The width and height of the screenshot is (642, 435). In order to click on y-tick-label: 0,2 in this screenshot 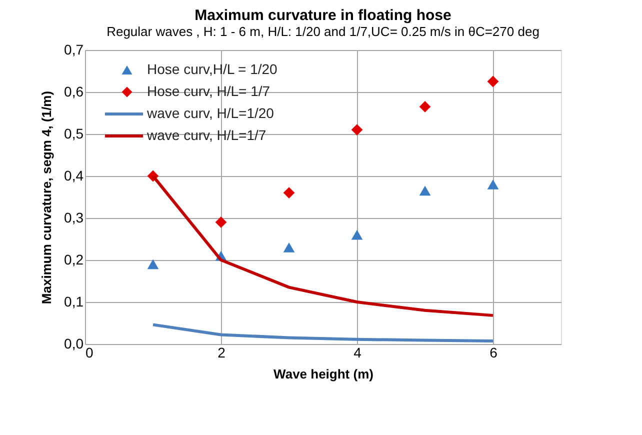, I will do `click(74, 260)`.